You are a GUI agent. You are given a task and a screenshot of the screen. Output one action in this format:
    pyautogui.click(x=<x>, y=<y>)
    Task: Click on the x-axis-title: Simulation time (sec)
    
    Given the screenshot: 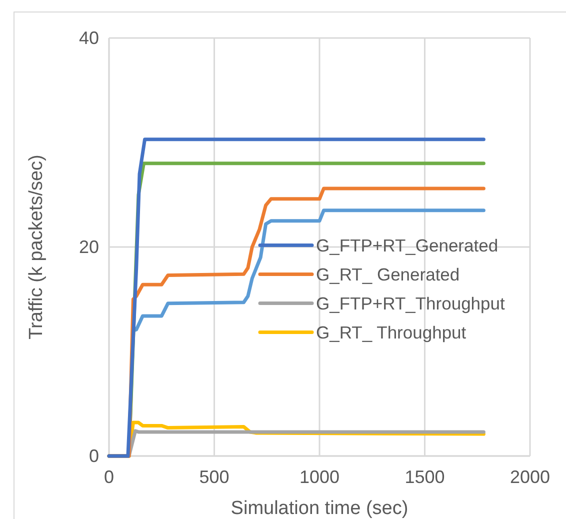 What is the action you would take?
    pyautogui.click(x=319, y=508)
    